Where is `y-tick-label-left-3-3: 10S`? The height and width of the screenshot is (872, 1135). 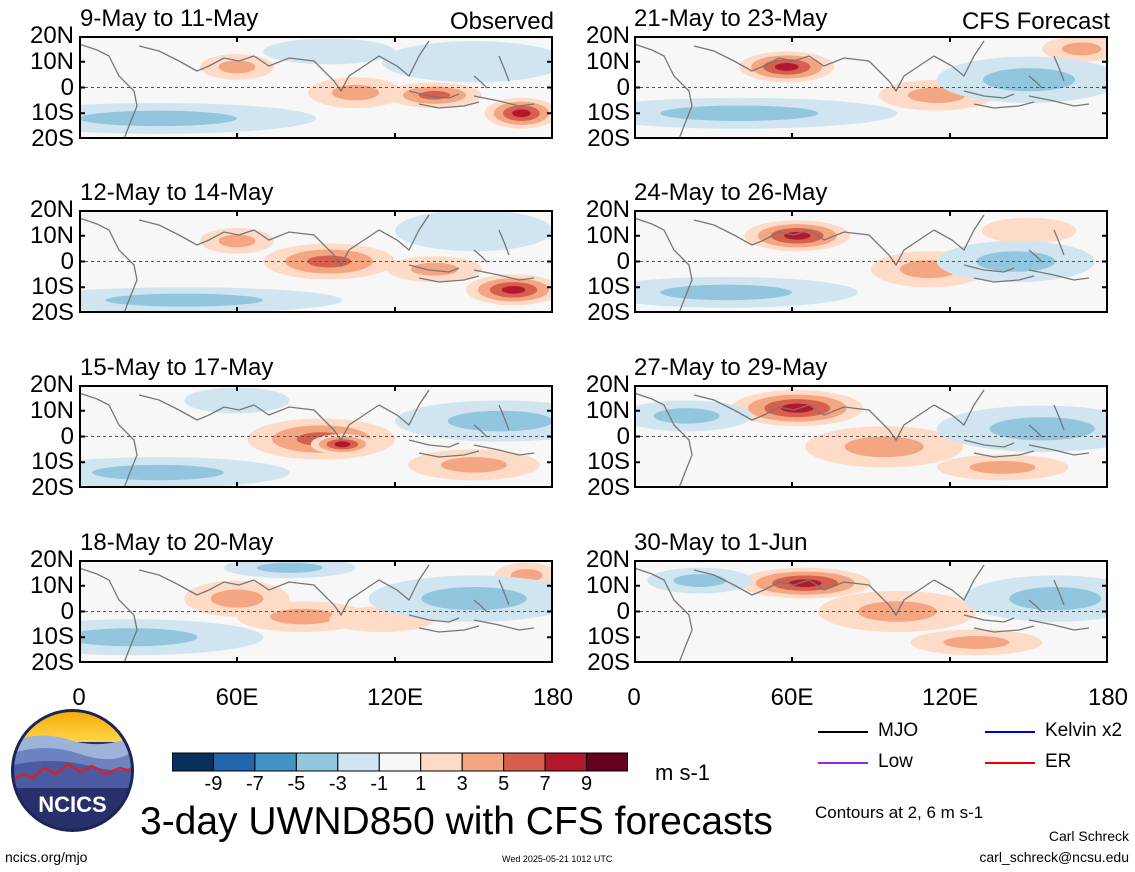 y-tick-label-left-3-3: 10S is located at coordinates (52, 637).